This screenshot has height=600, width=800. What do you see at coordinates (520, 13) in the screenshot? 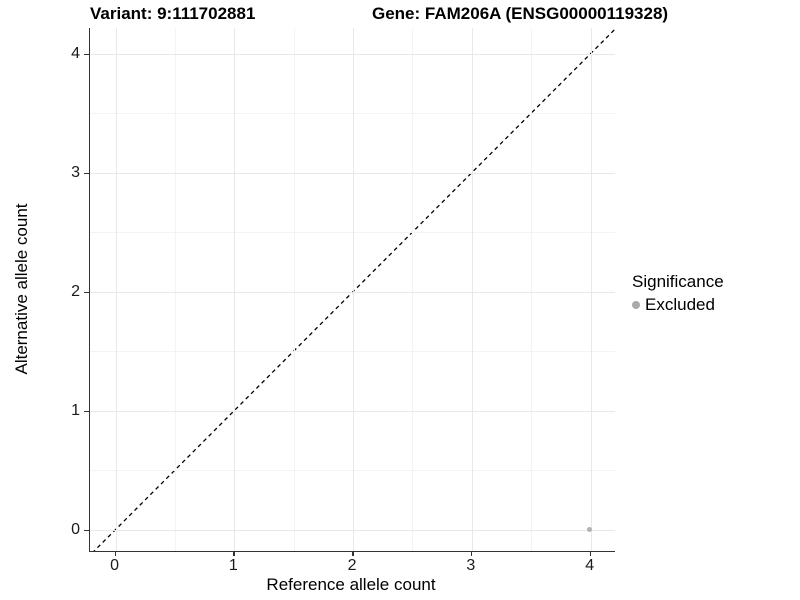
I see `plot-title-gene: Gene: FAM206A (ENSG00000119328)` at bounding box center [520, 13].